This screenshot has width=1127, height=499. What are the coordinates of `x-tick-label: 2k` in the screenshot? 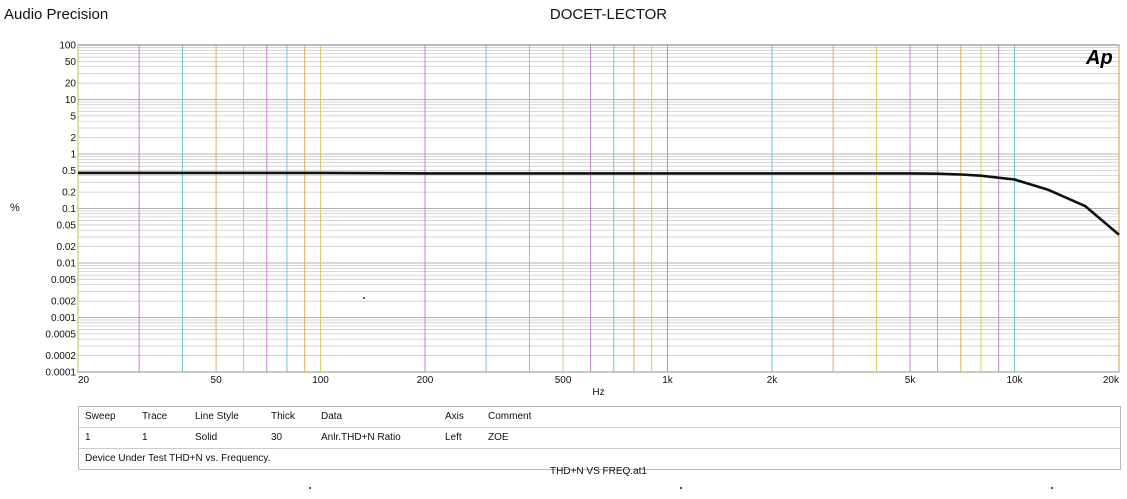 It's located at (773, 380).